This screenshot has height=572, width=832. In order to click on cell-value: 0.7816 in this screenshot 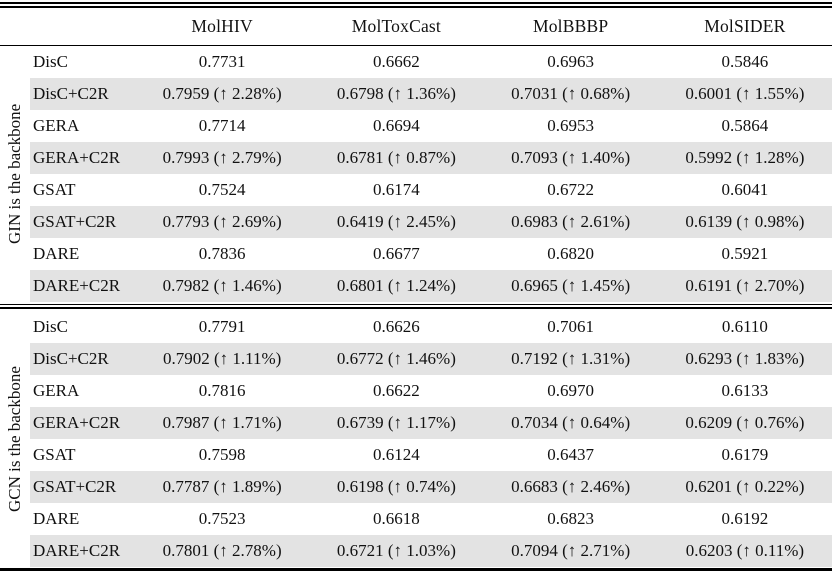, I will do `click(222, 390)`.